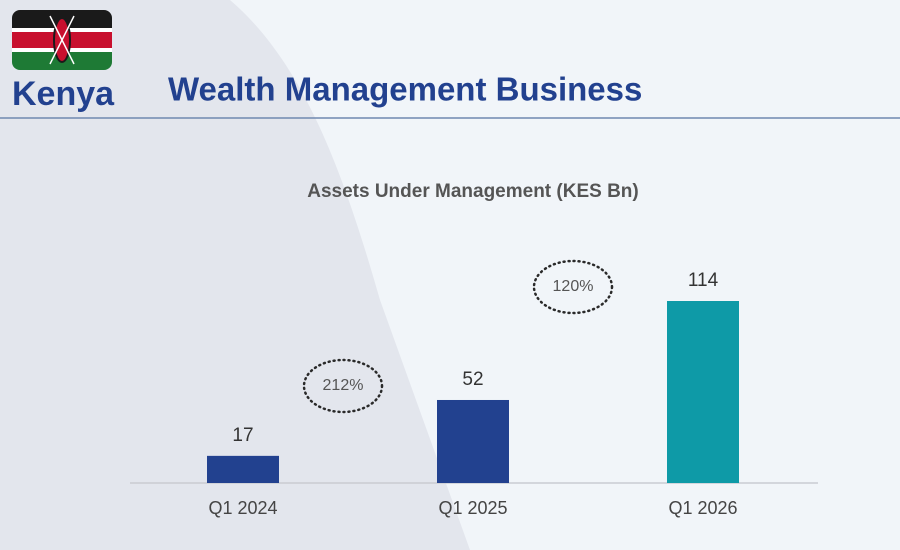  I want to click on x-tick-label: Q1 2025, so click(472, 508).